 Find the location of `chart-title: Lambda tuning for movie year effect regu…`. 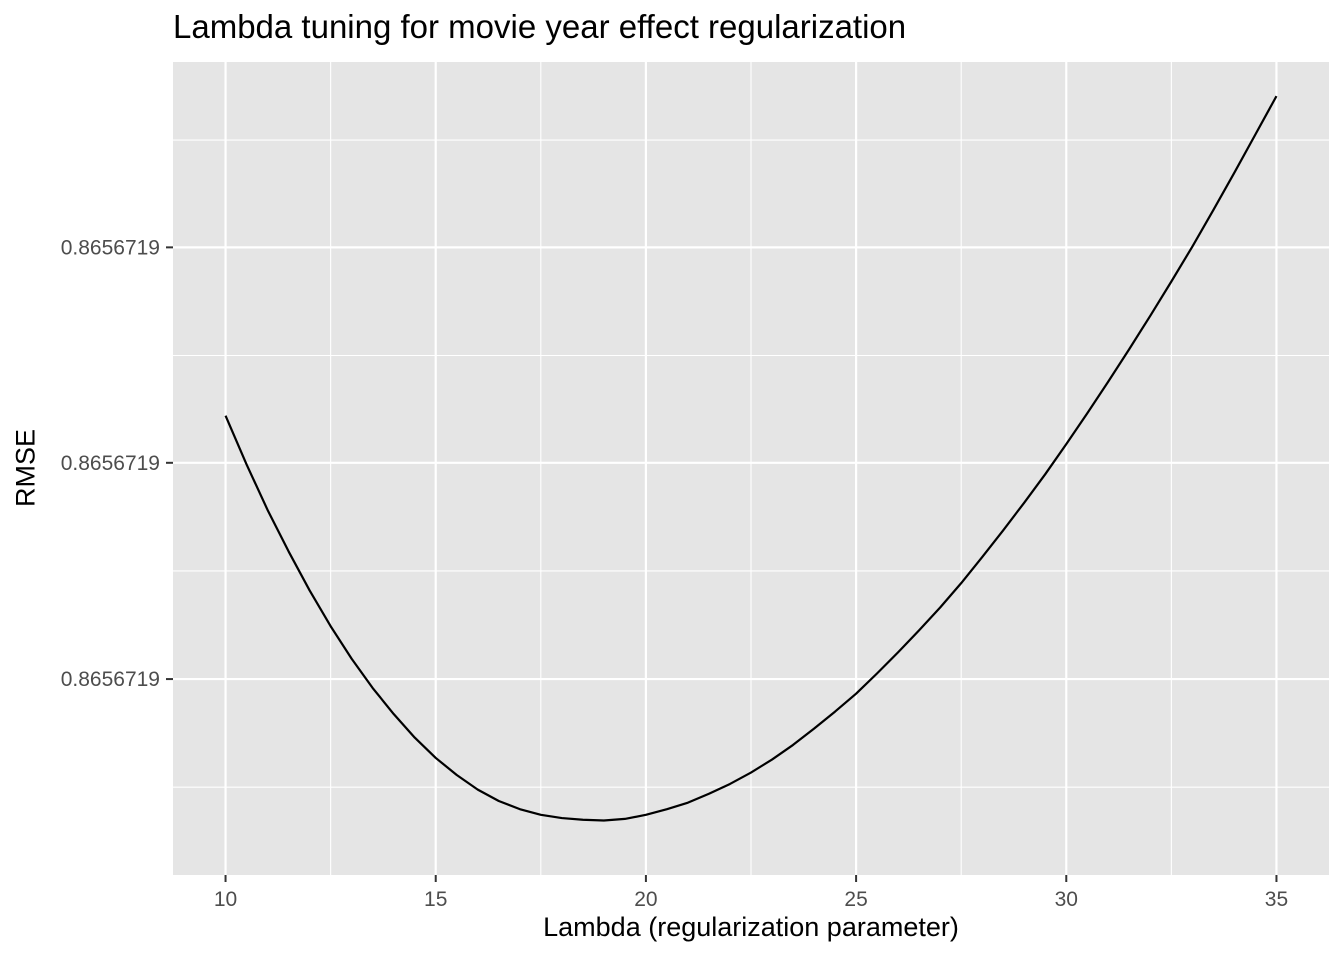

chart-title: Lambda tuning for movie year effect regu… is located at coordinates (540, 26).